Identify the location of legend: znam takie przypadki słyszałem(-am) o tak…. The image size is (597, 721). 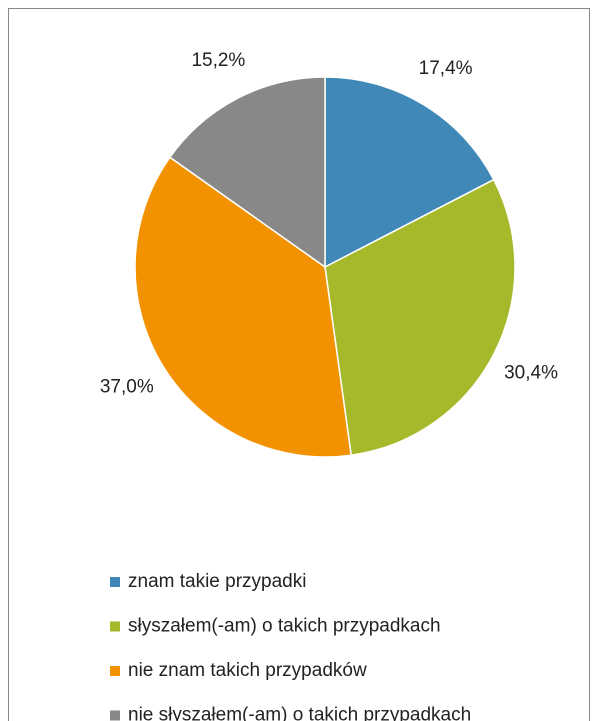
(290, 646).